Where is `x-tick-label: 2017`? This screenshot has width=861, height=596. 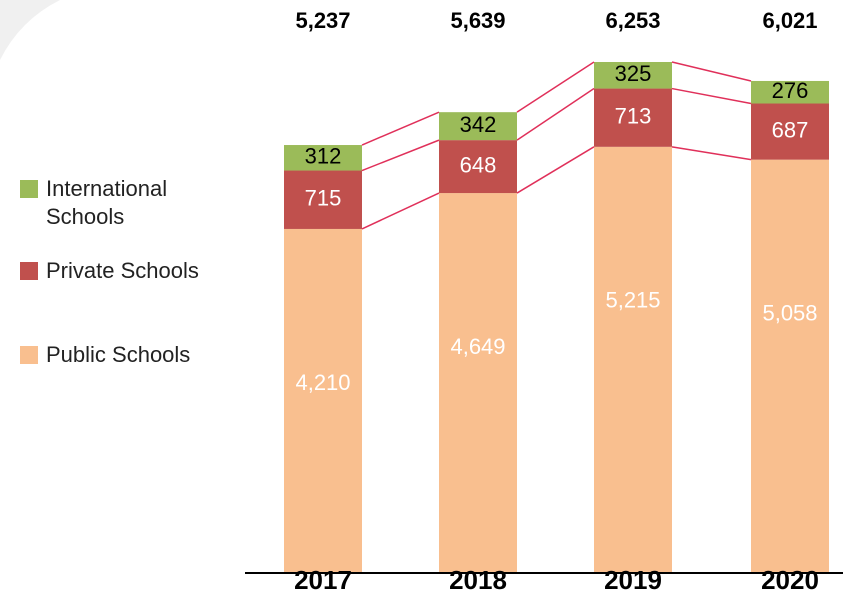
x-tick-label: 2017 is located at coordinates (323, 580).